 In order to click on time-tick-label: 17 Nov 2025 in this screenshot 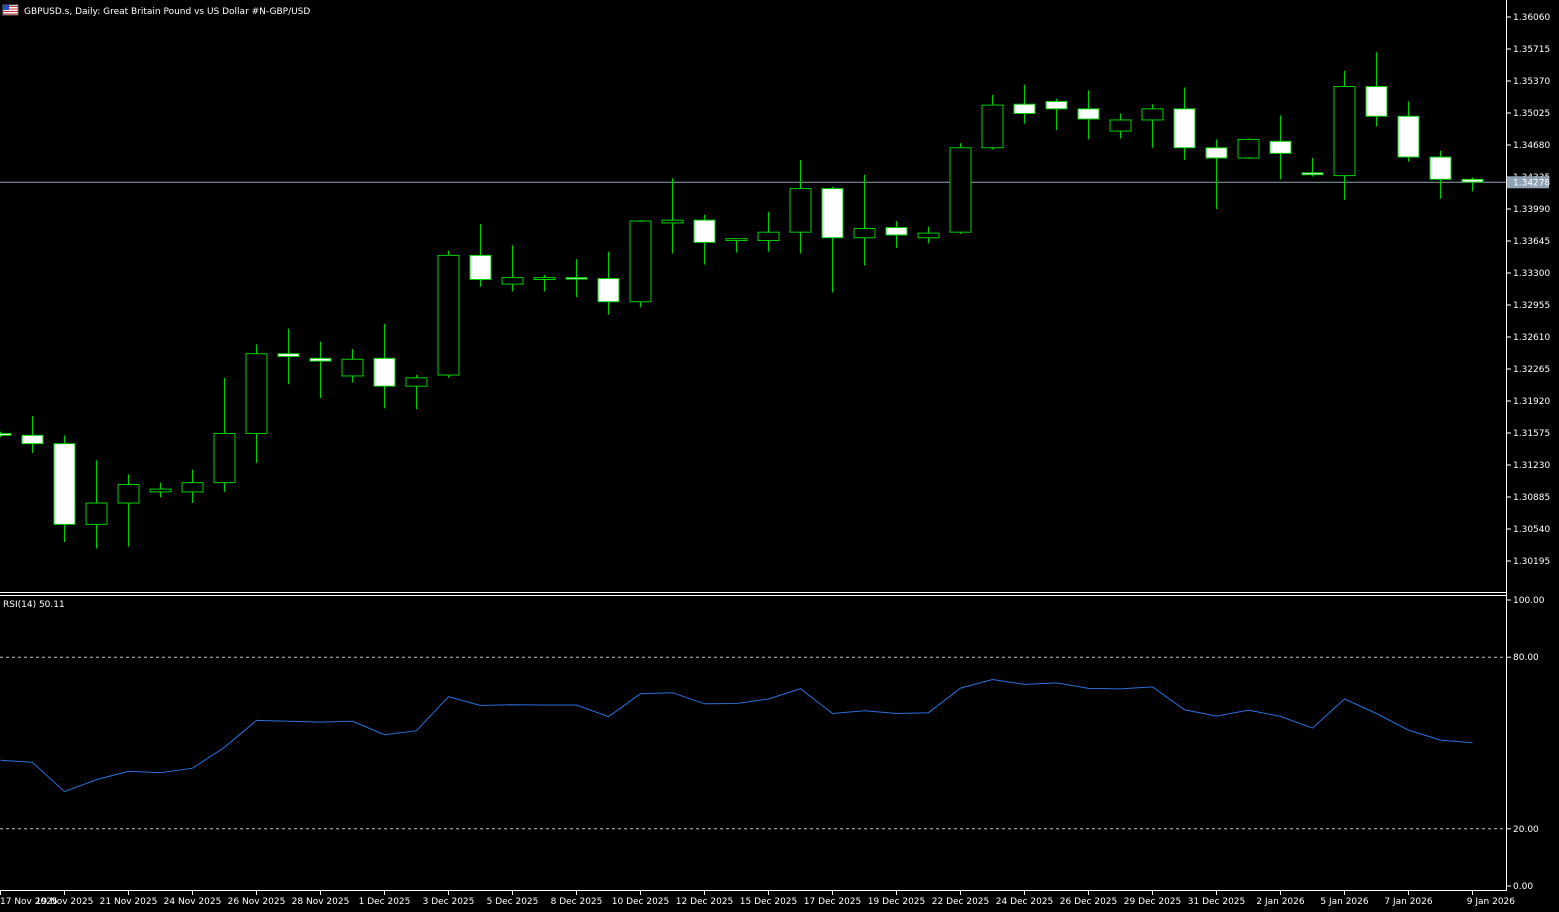, I will do `click(29, 902)`.